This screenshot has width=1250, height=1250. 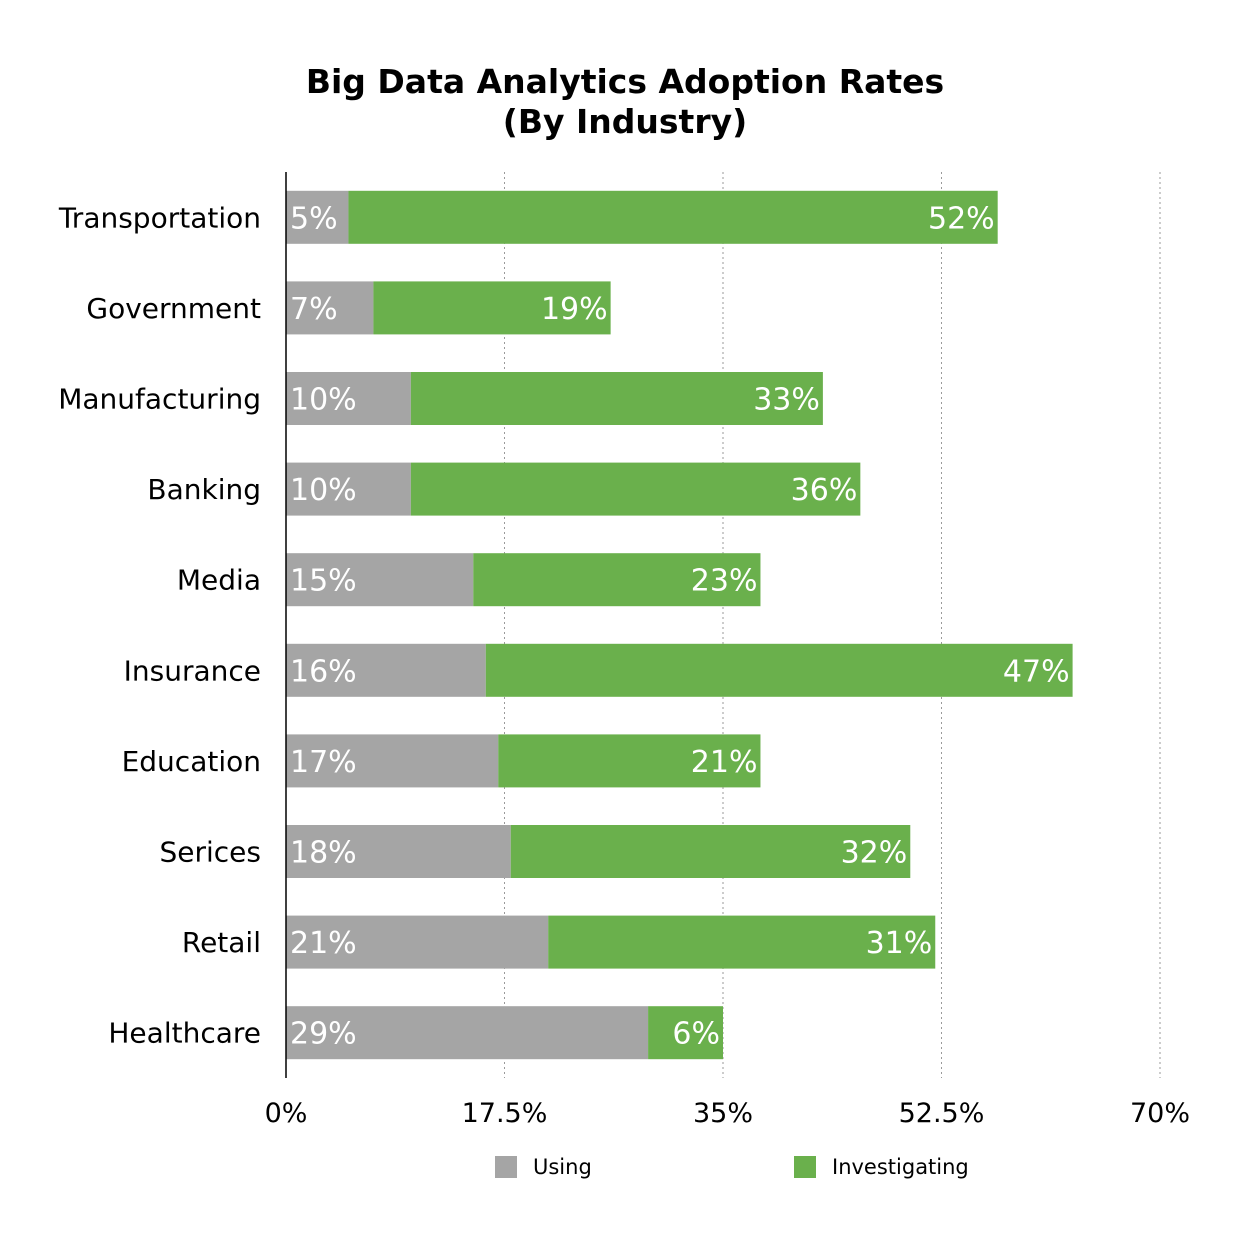 I want to click on category-label: Media, so click(x=219, y=580).